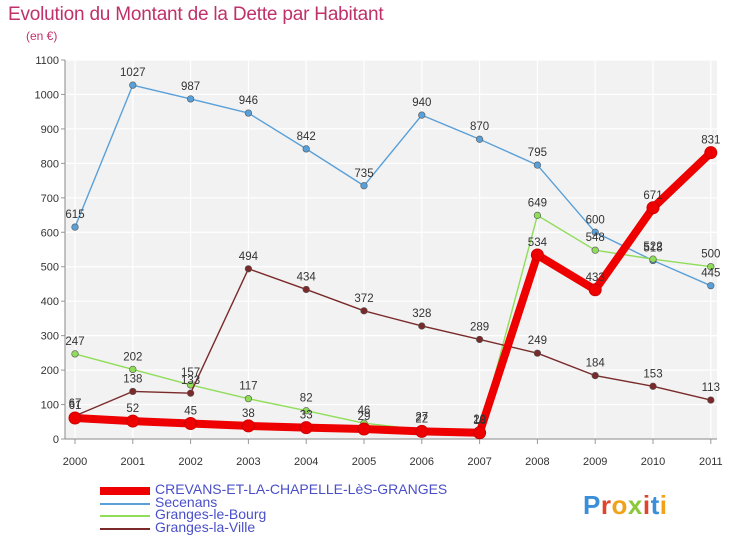 Image resolution: width=750 pixels, height=550 pixels. I want to click on data-label: 67, so click(75, 404).